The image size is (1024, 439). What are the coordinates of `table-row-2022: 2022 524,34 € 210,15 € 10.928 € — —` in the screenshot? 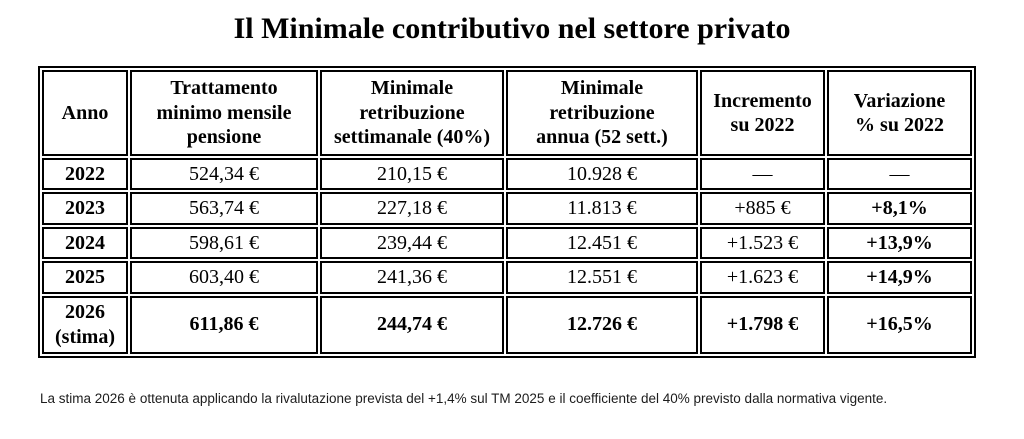 It's located at (507, 174).